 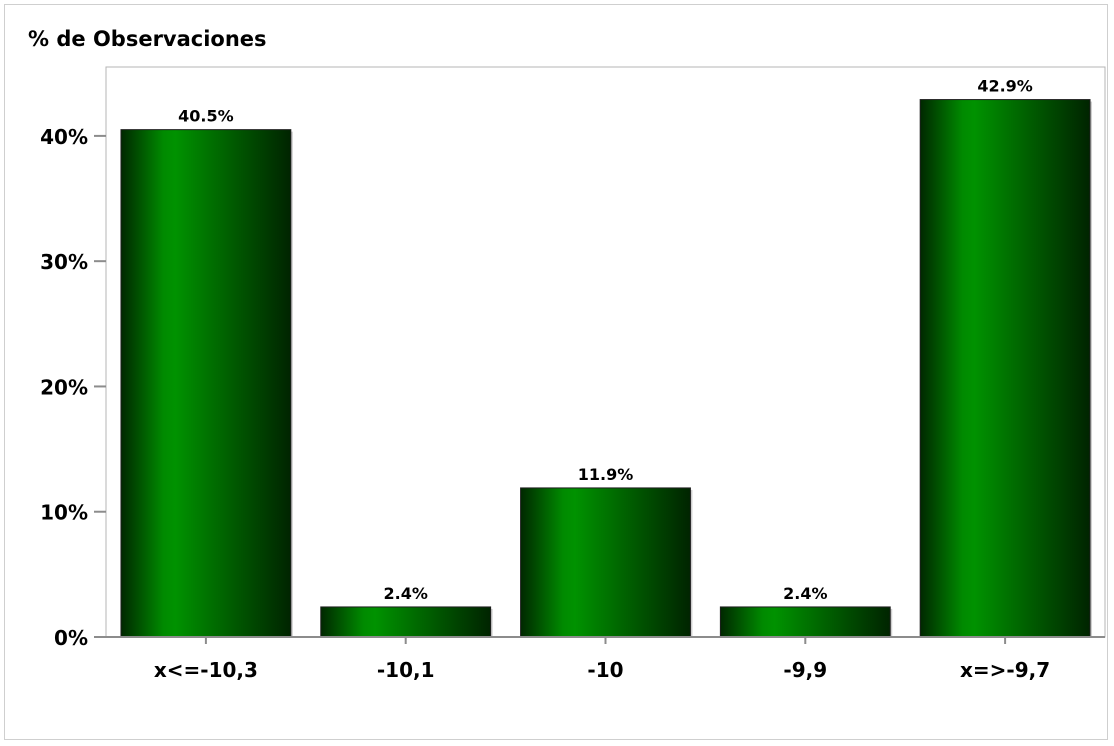 What do you see at coordinates (1005, 670) in the screenshot?
I see `x-tick-label: x=>-9,7` at bounding box center [1005, 670].